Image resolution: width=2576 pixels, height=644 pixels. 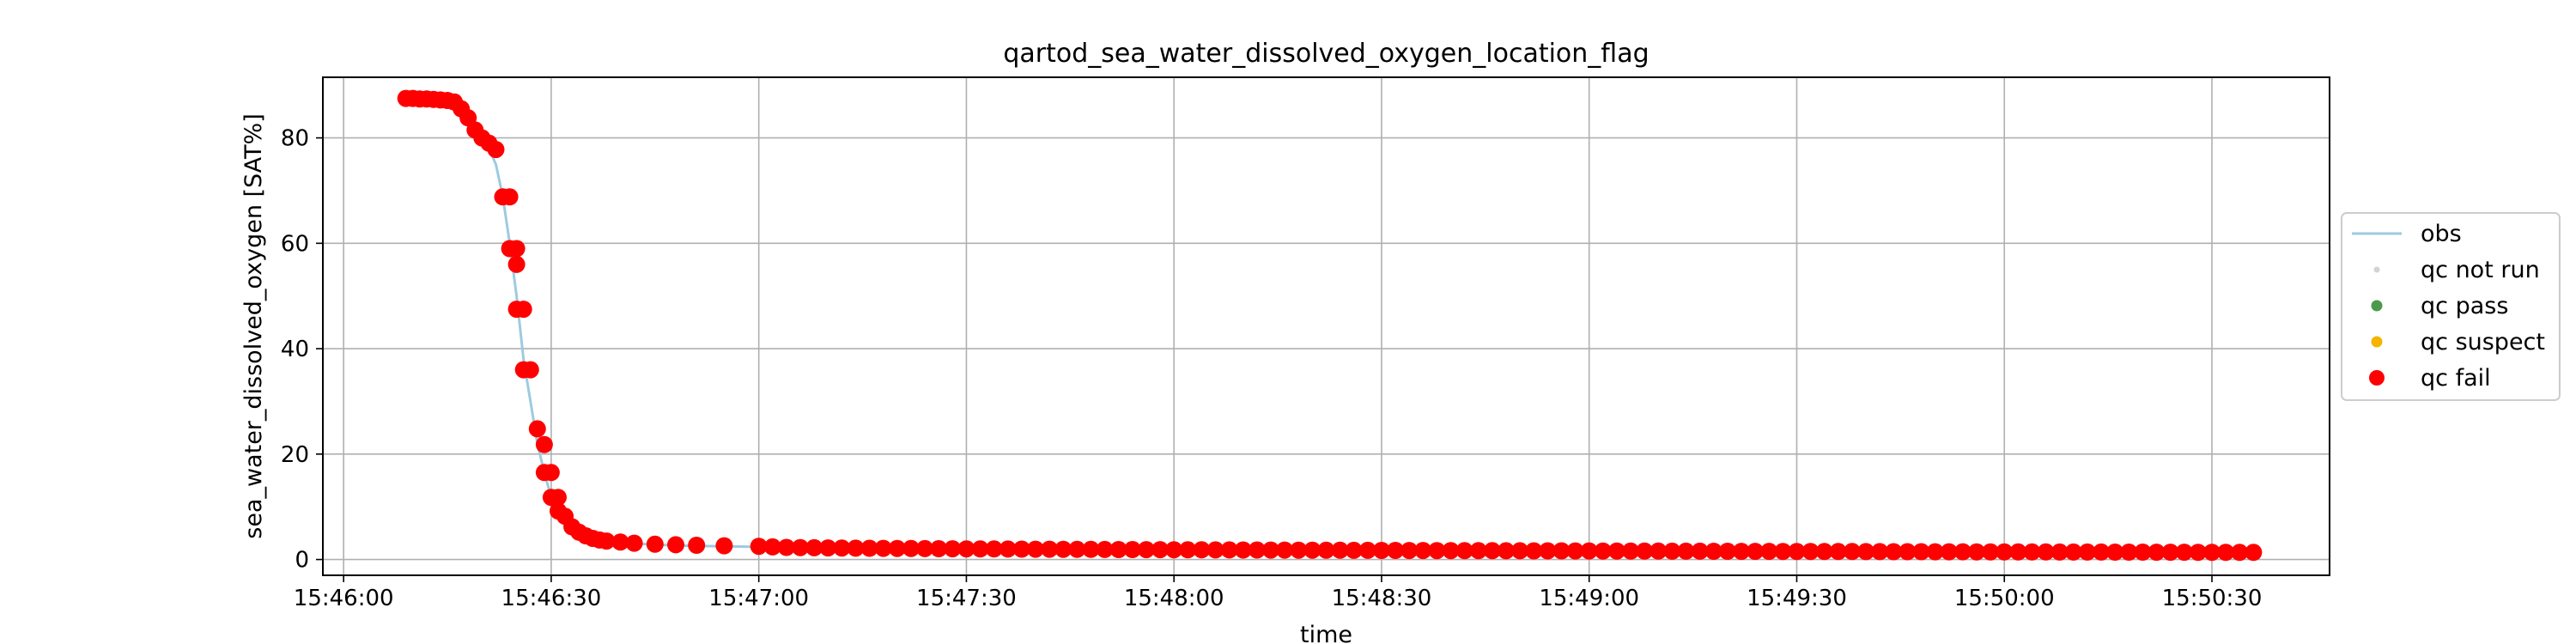 What do you see at coordinates (2004, 598) in the screenshot?
I see `x-tick-label: 15:50:00` at bounding box center [2004, 598].